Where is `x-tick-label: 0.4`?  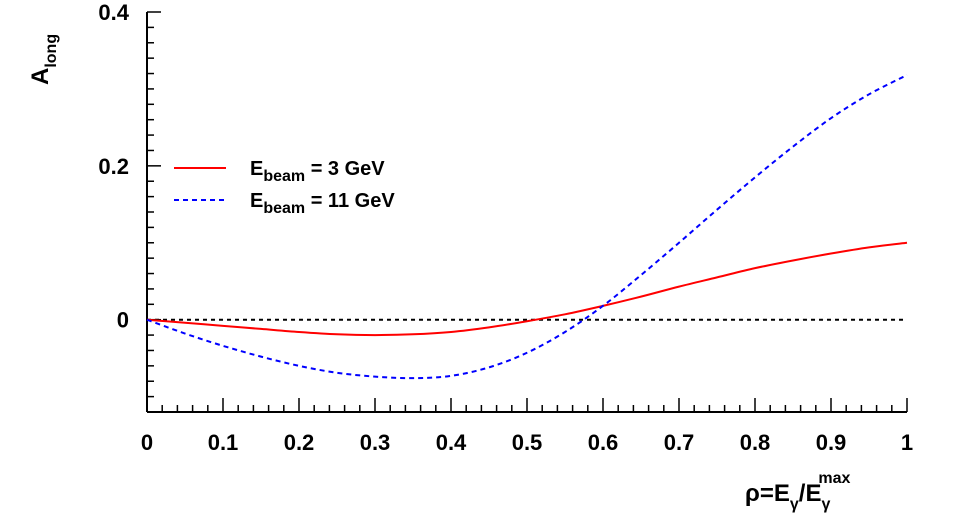 x-tick-label: 0.4 is located at coordinates (451, 442).